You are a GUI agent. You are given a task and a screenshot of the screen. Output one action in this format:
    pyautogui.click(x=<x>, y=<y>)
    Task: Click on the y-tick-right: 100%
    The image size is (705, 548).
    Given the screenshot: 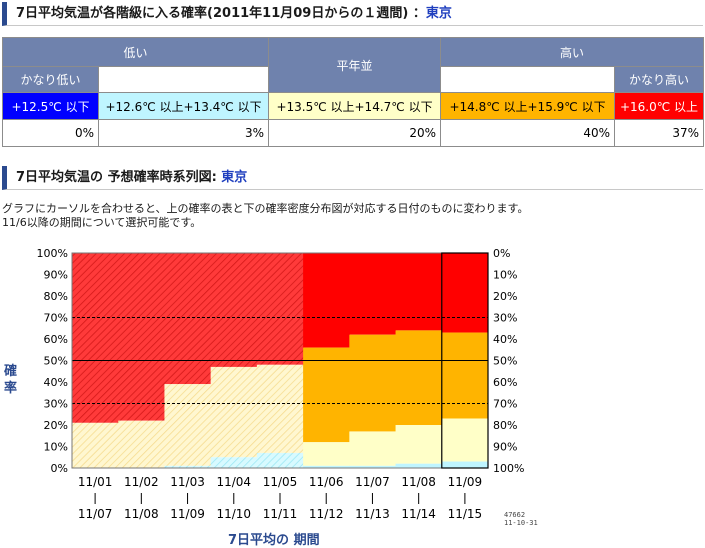 What is the action you would take?
    pyautogui.click(x=508, y=468)
    